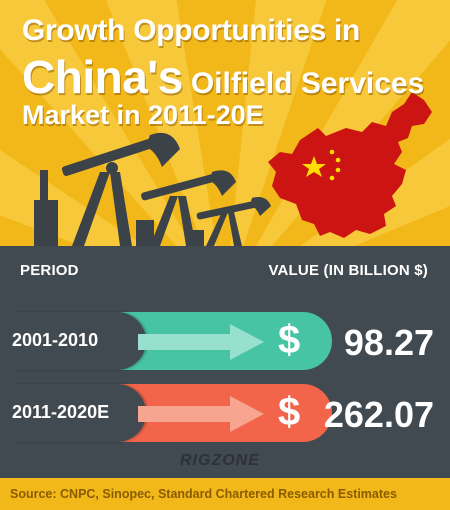 Image resolution: width=450 pixels, height=510 pixels. What do you see at coordinates (307, 83) in the screenshot?
I see `title-oilfield-services: Oilfield Services` at bounding box center [307, 83].